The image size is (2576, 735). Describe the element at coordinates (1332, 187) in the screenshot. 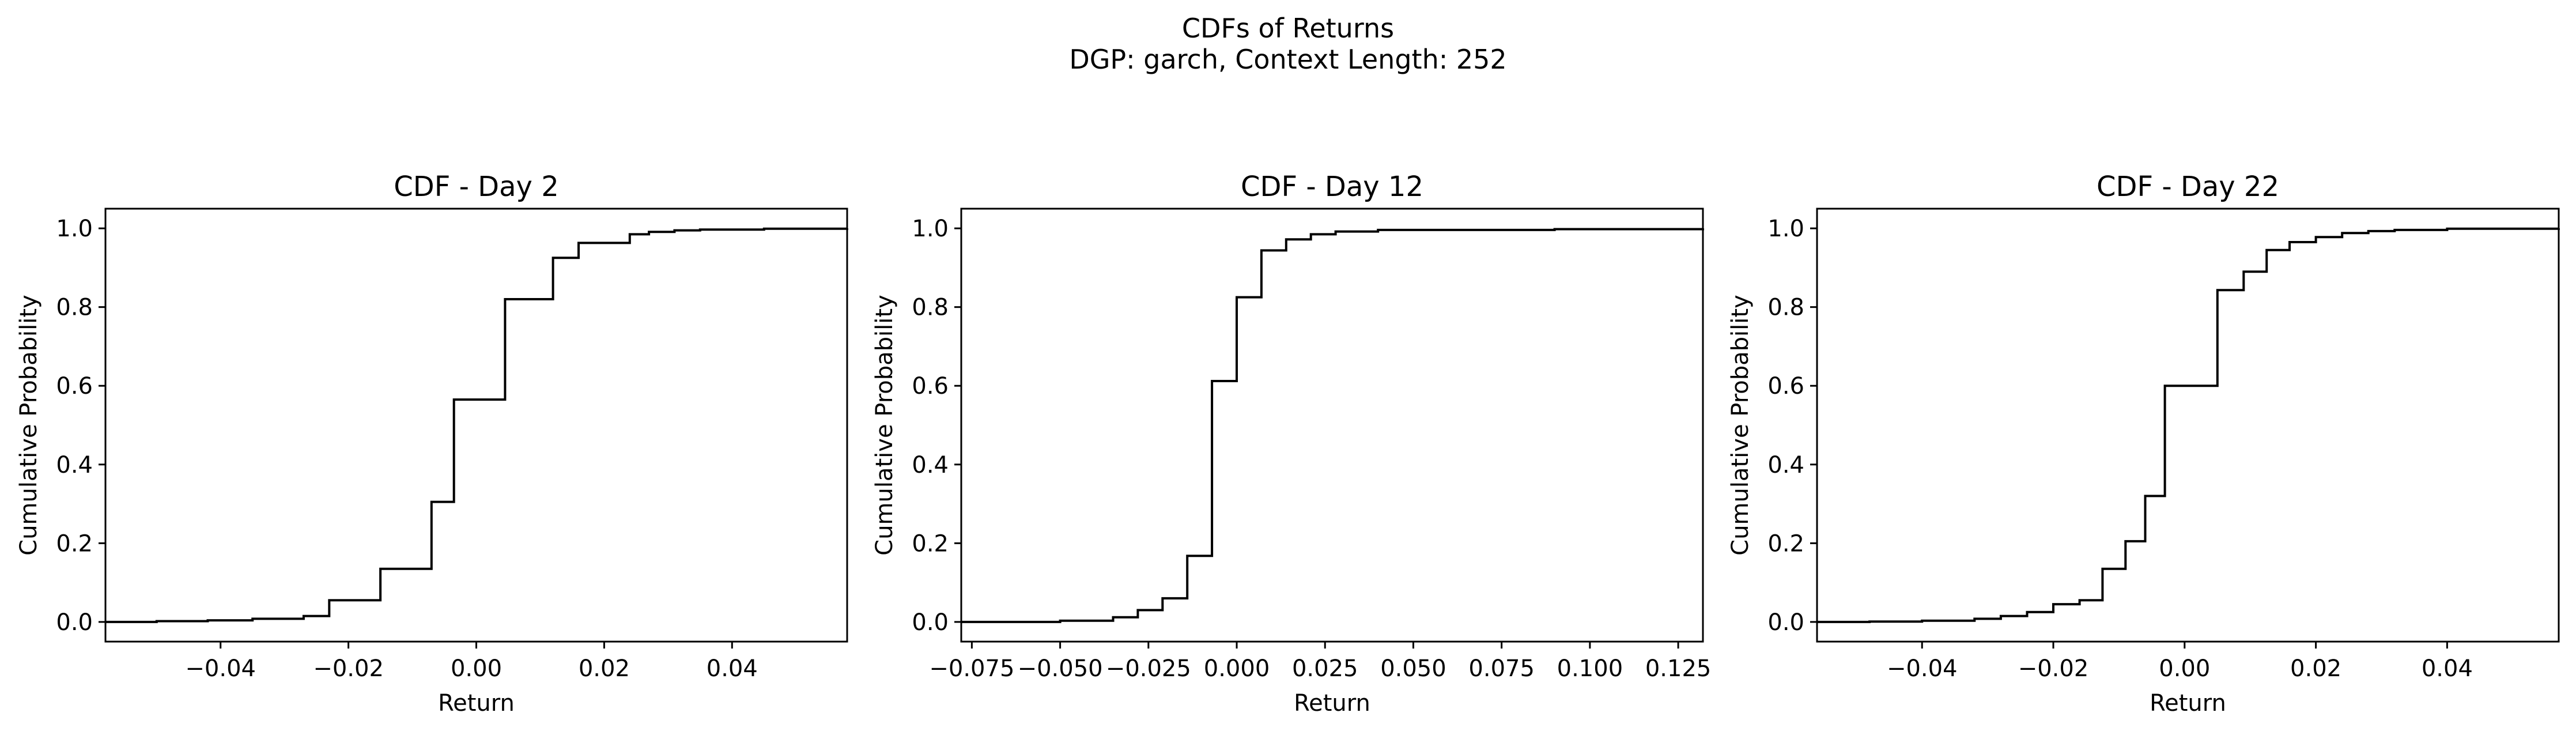

I see `subplot-title: CDF - Day 12` at that location.